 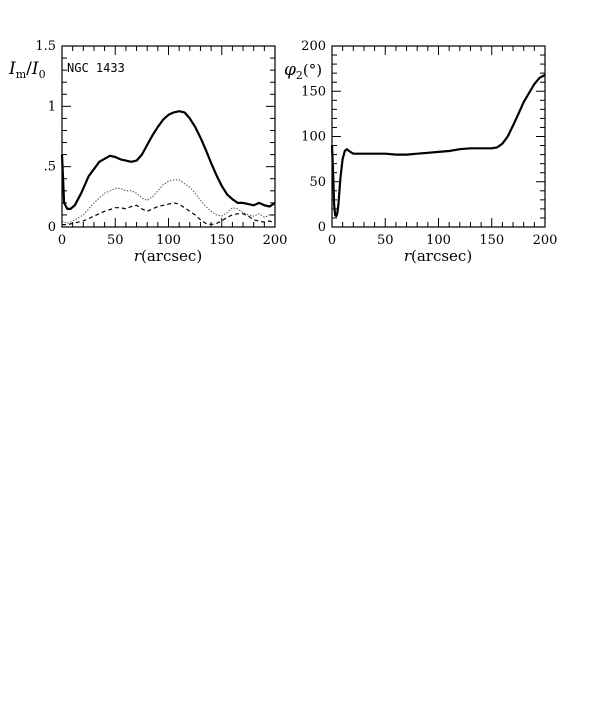 I want to click on y-tick-label: 100, so click(x=313, y=137).